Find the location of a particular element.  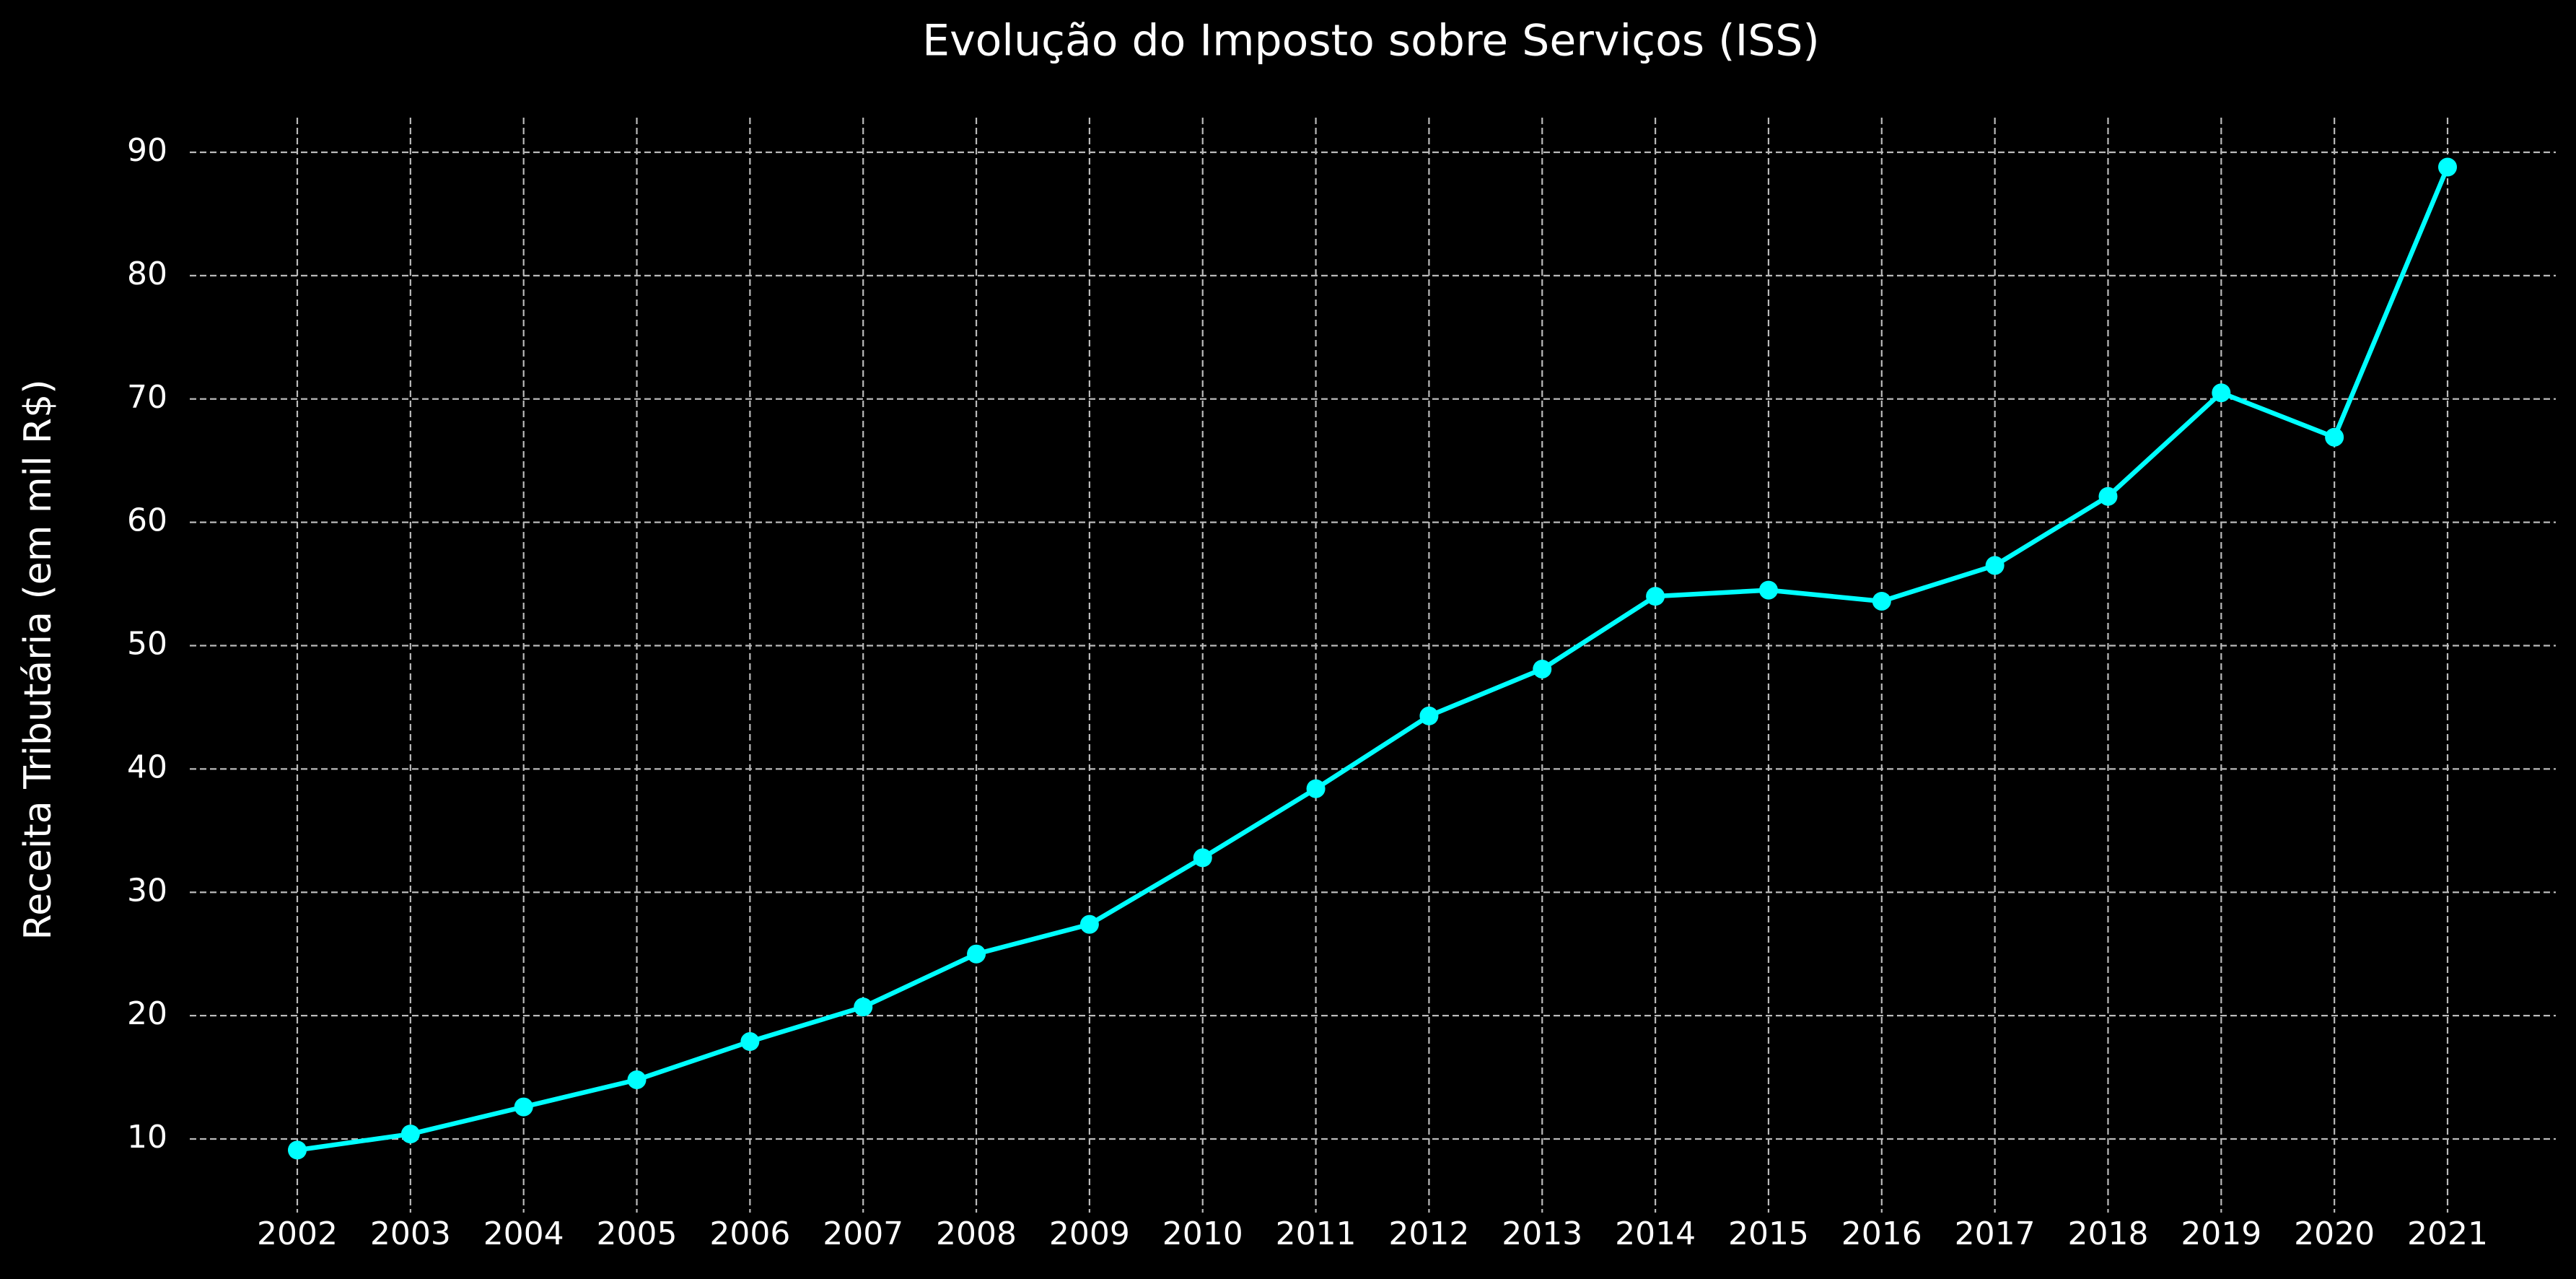

x-tick-label: 2013 is located at coordinates (1542, 1233).